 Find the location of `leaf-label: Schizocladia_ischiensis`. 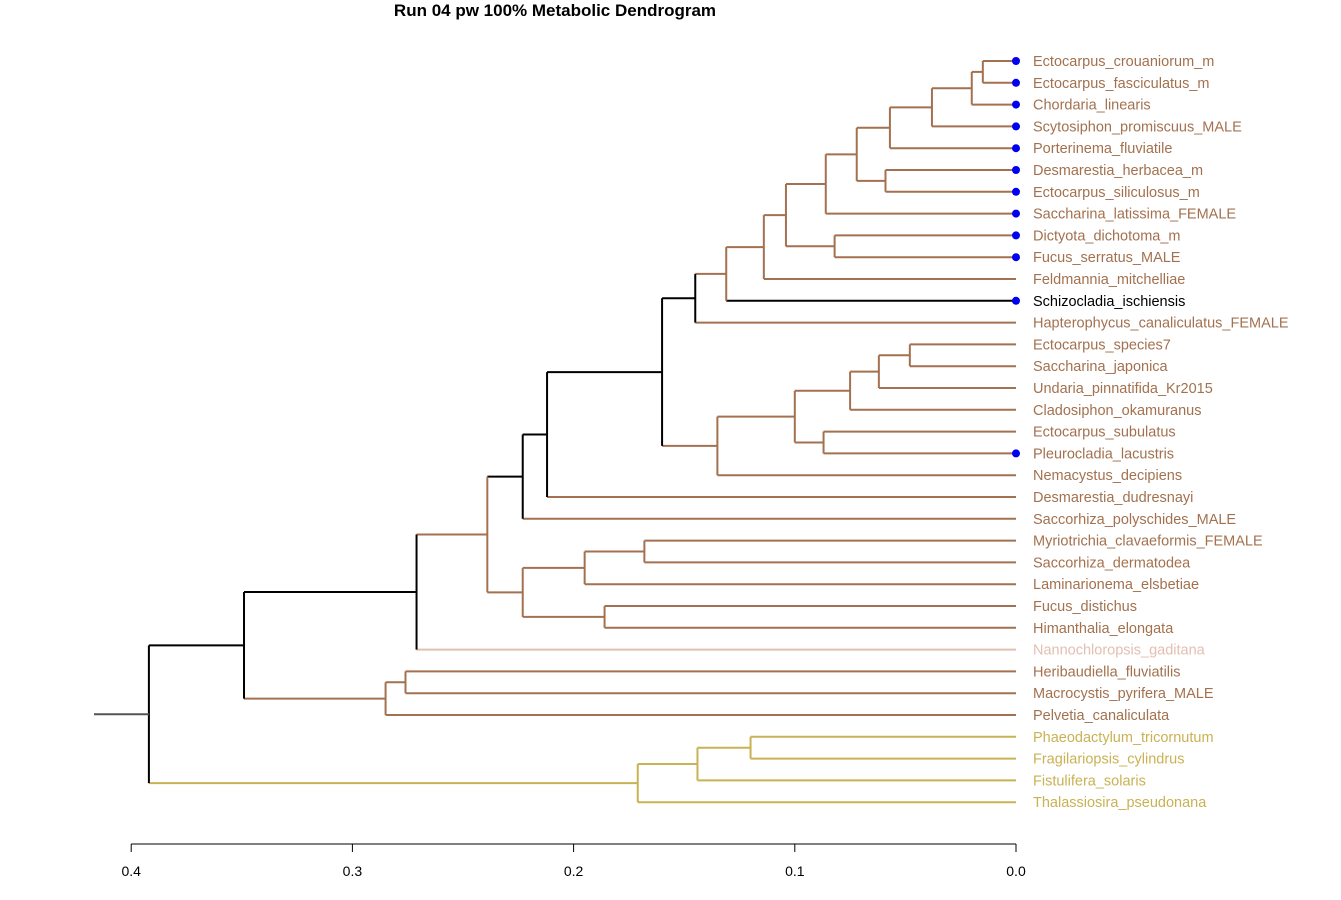

leaf-label: Schizocladia_ischiensis is located at coordinates (1109, 302).